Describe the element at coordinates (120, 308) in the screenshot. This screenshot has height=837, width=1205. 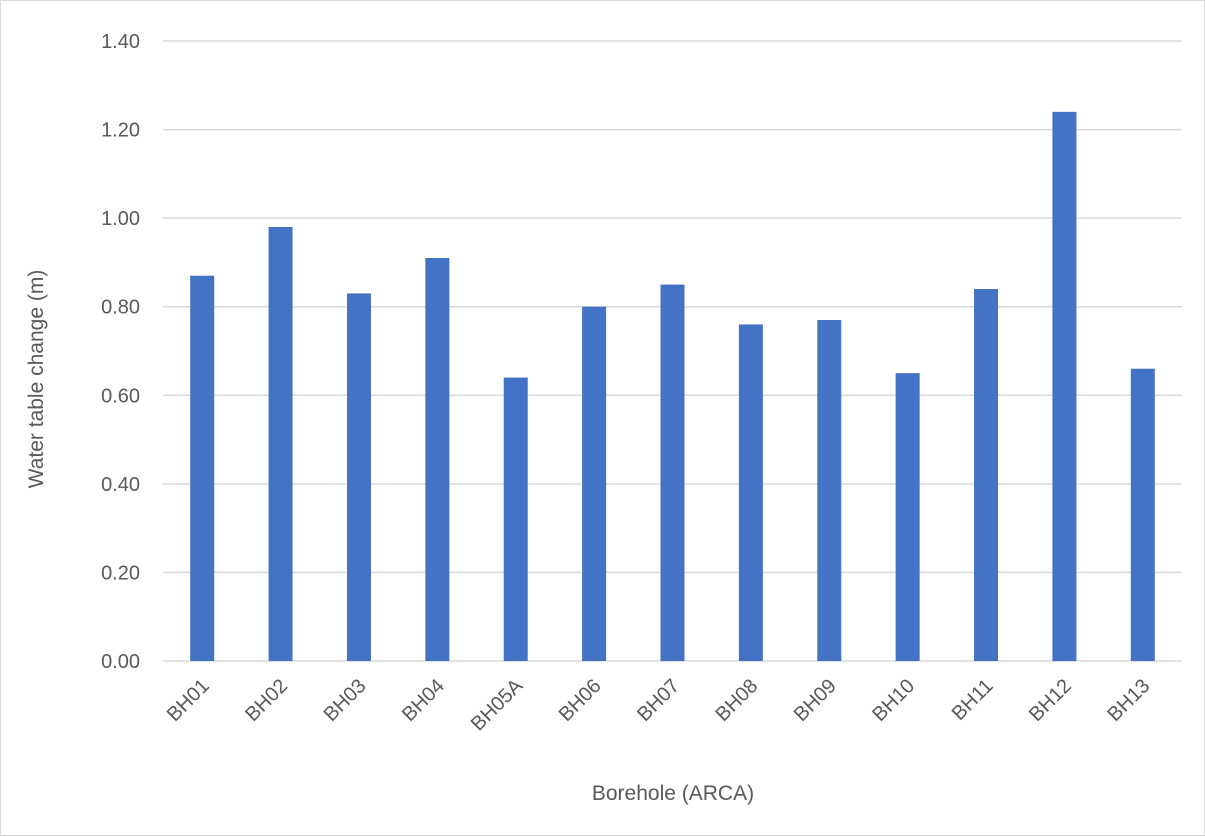
I see `y-tick-label: 0.80` at that location.